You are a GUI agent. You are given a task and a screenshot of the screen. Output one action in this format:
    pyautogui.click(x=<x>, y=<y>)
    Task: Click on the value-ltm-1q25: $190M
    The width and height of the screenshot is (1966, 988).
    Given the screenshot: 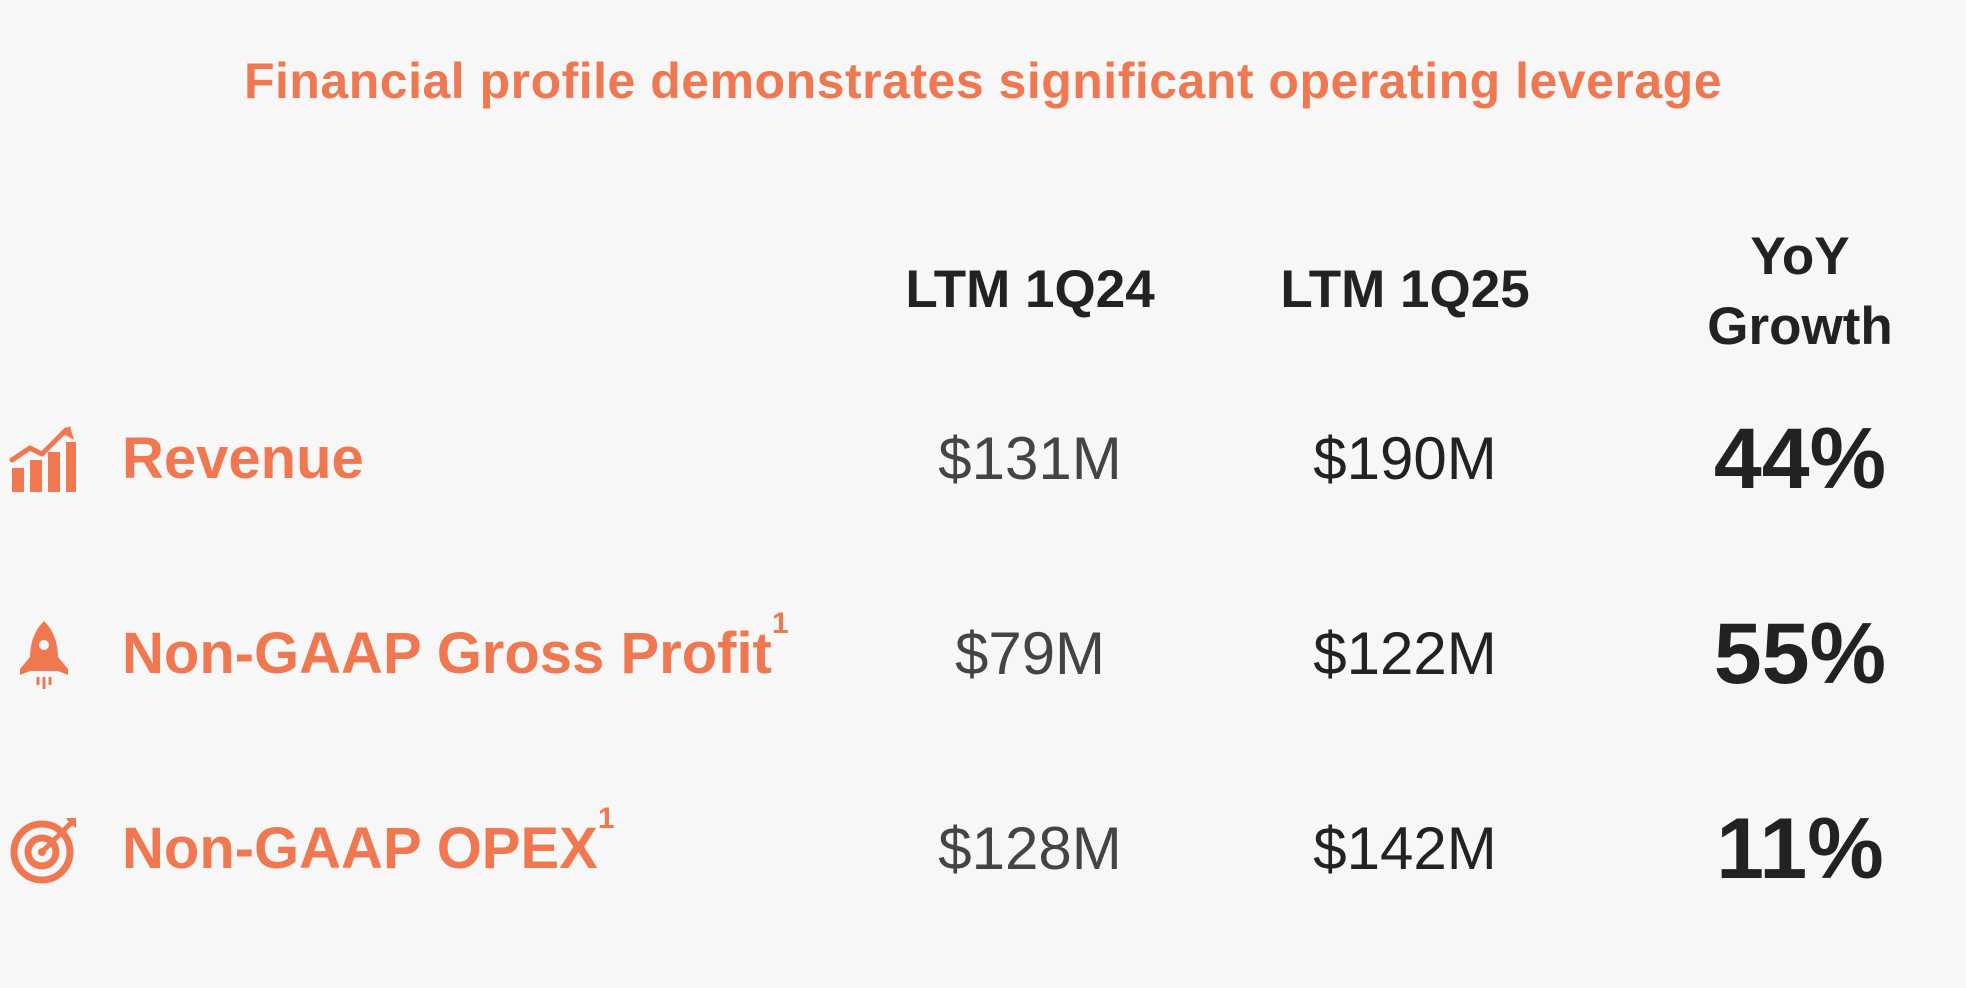 What is the action you would take?
    pyautogui.click(x=1405, y=458)
    